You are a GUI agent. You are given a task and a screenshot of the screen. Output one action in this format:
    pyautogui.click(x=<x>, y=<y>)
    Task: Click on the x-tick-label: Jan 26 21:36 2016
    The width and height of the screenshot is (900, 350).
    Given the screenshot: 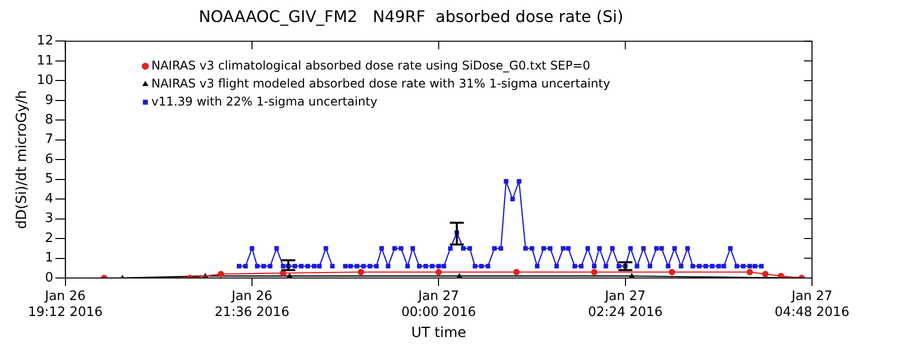 What is the action you would take?
    pyautogui.click(x=252, y=304)
    